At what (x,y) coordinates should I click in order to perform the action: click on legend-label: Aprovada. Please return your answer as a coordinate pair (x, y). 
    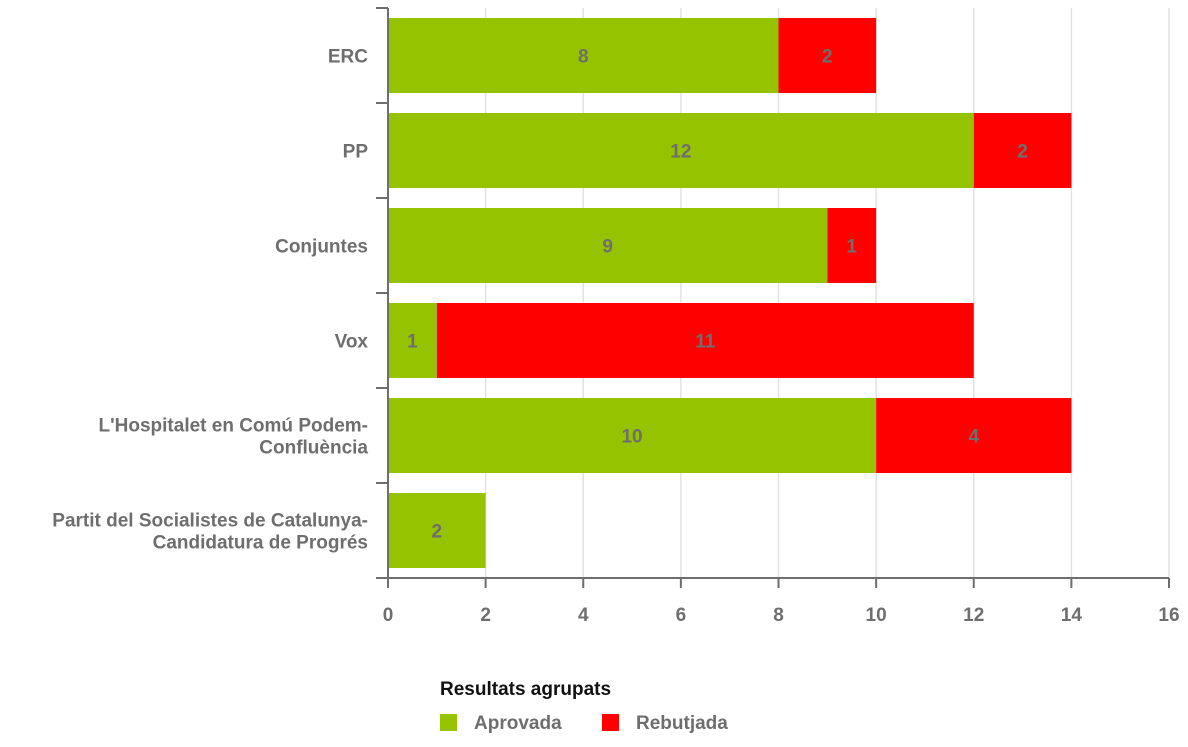
    Looking at the image, I should click on (518, 723).